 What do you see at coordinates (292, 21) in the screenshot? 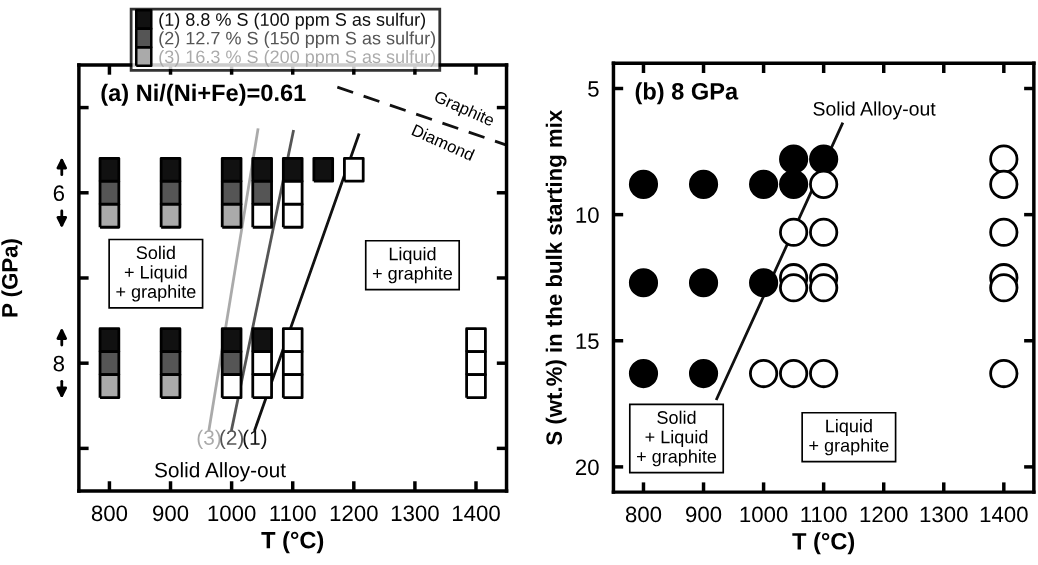
I see `legend-label: (1) 8.8 % S (100 ppm S as sulfur)` at bounding box center [292, 21].